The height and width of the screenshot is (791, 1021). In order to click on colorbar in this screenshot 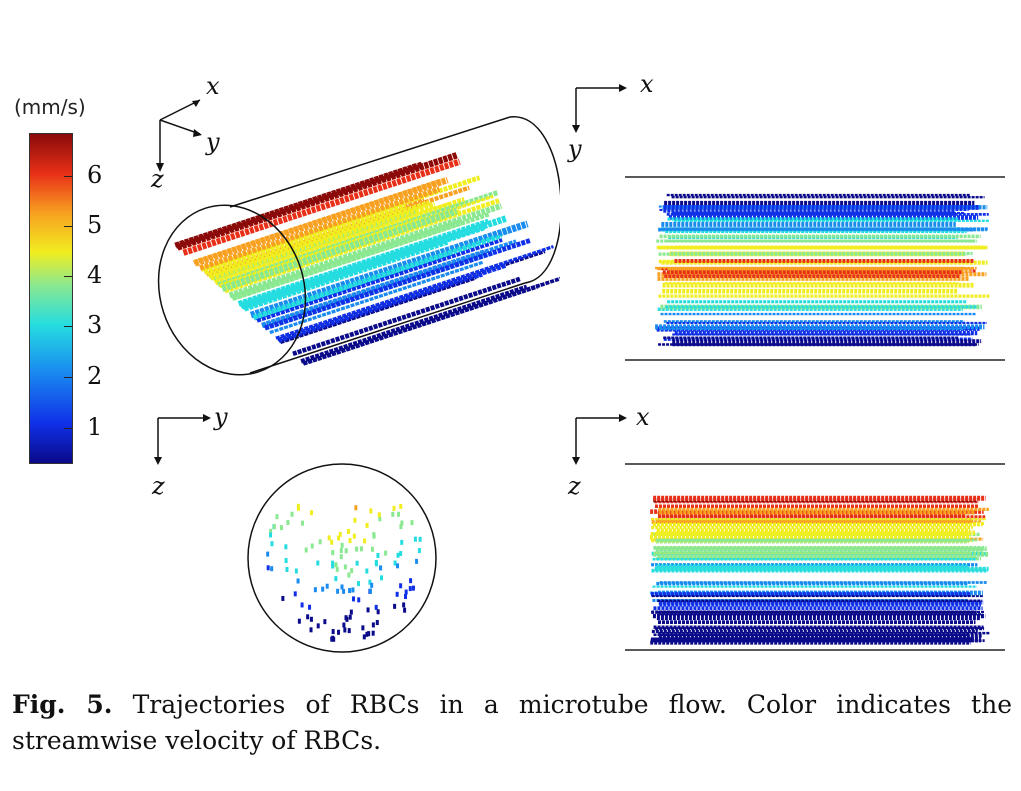, I will do `click(51, 298)`.